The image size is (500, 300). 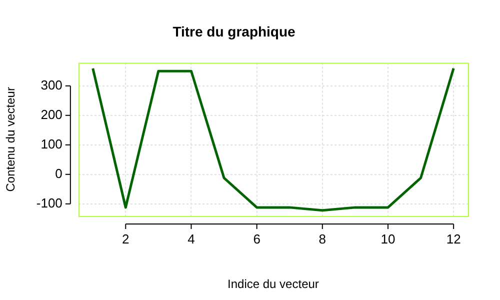 I want to click on x-tick-label: 4, so click(x=191, y=238).